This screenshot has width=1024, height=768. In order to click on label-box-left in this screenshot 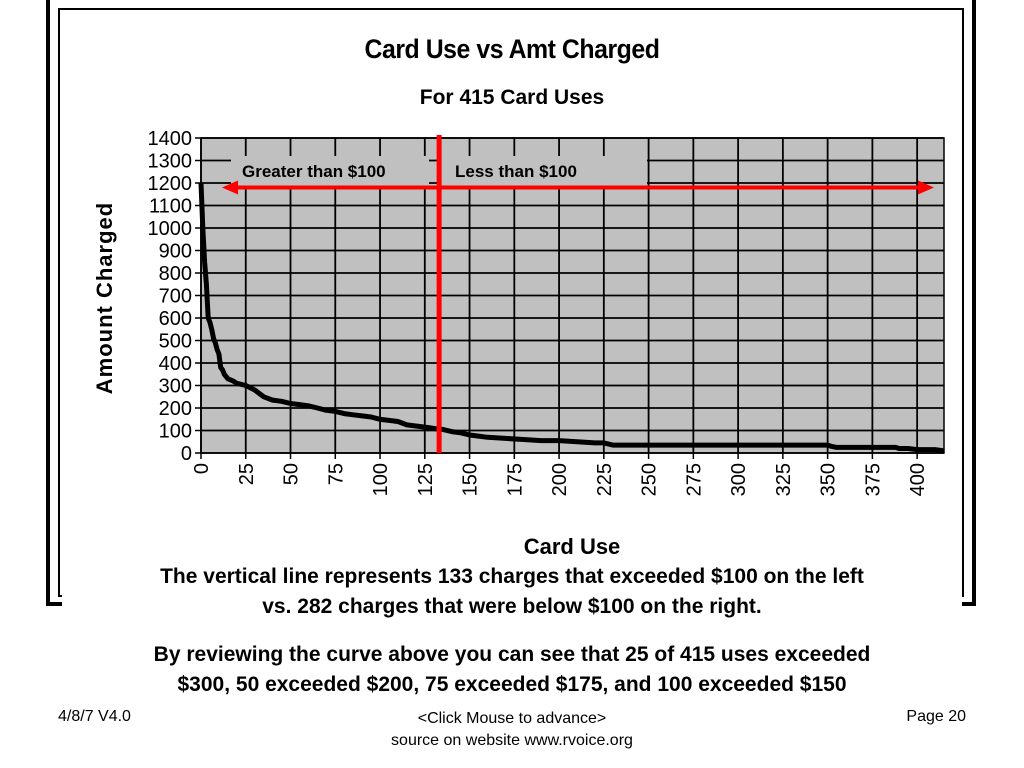, I will do `click(330, 171)`.